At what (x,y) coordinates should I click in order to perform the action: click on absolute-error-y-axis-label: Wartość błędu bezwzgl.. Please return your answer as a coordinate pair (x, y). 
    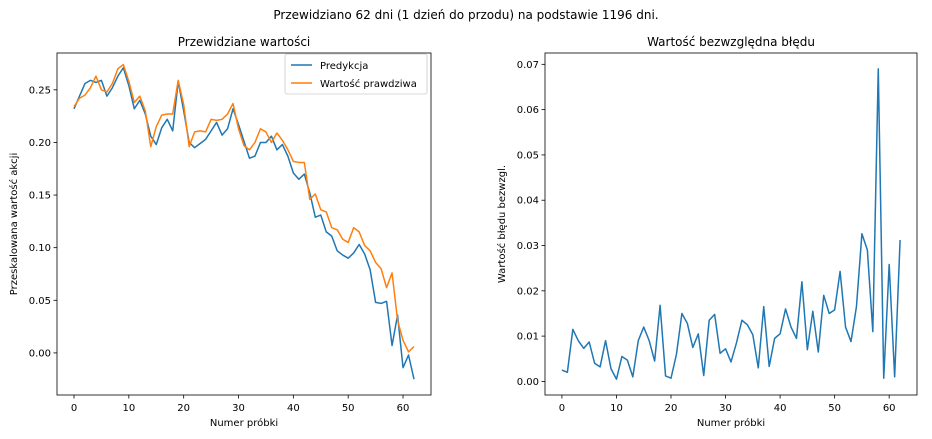
    Looking at the image, I should click on (502, 224).